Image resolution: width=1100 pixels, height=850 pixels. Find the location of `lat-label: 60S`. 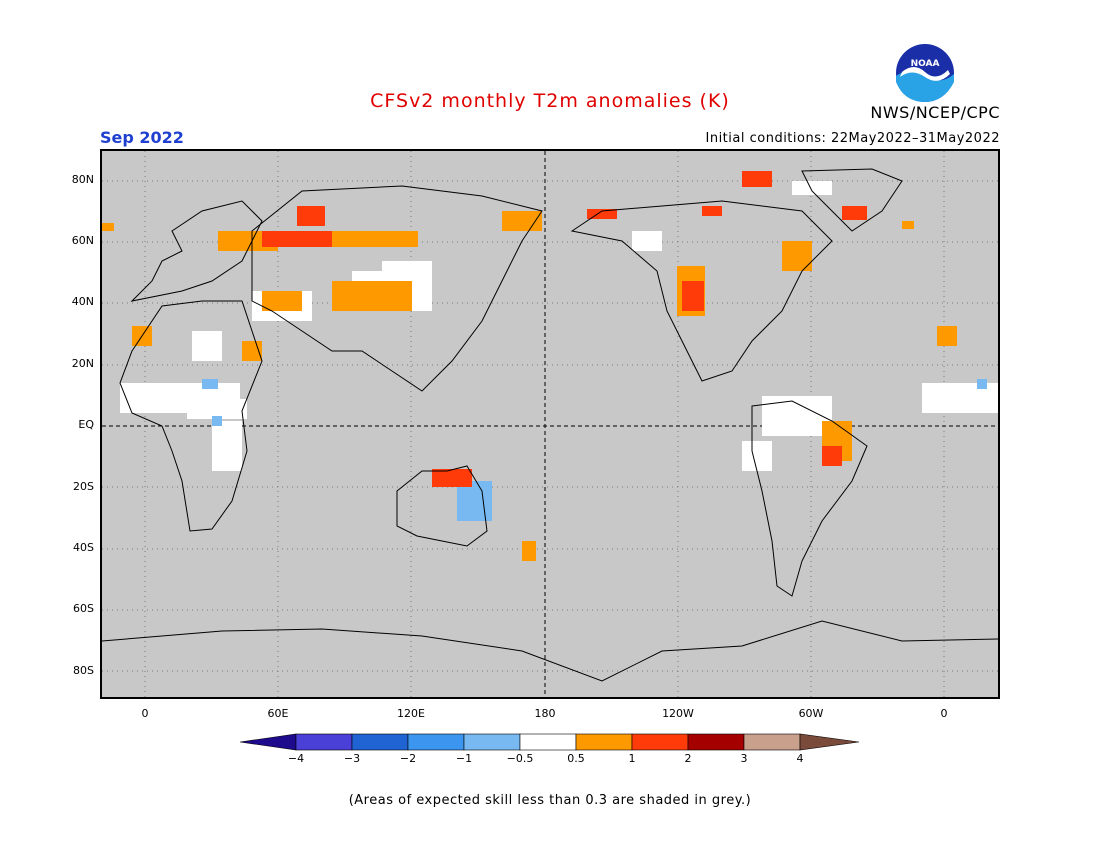

lat-label: 60S is located at coordinates (83, 608).